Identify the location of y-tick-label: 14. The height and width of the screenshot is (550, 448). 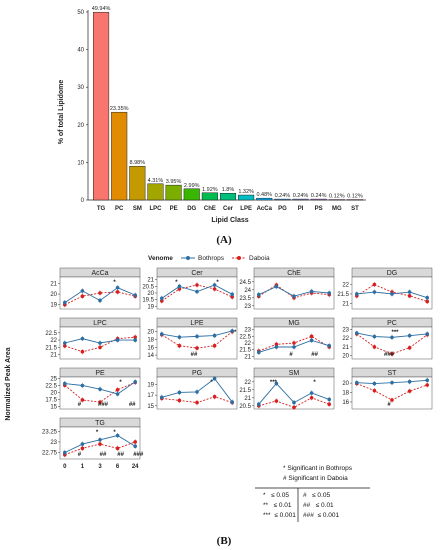
(150, 356).